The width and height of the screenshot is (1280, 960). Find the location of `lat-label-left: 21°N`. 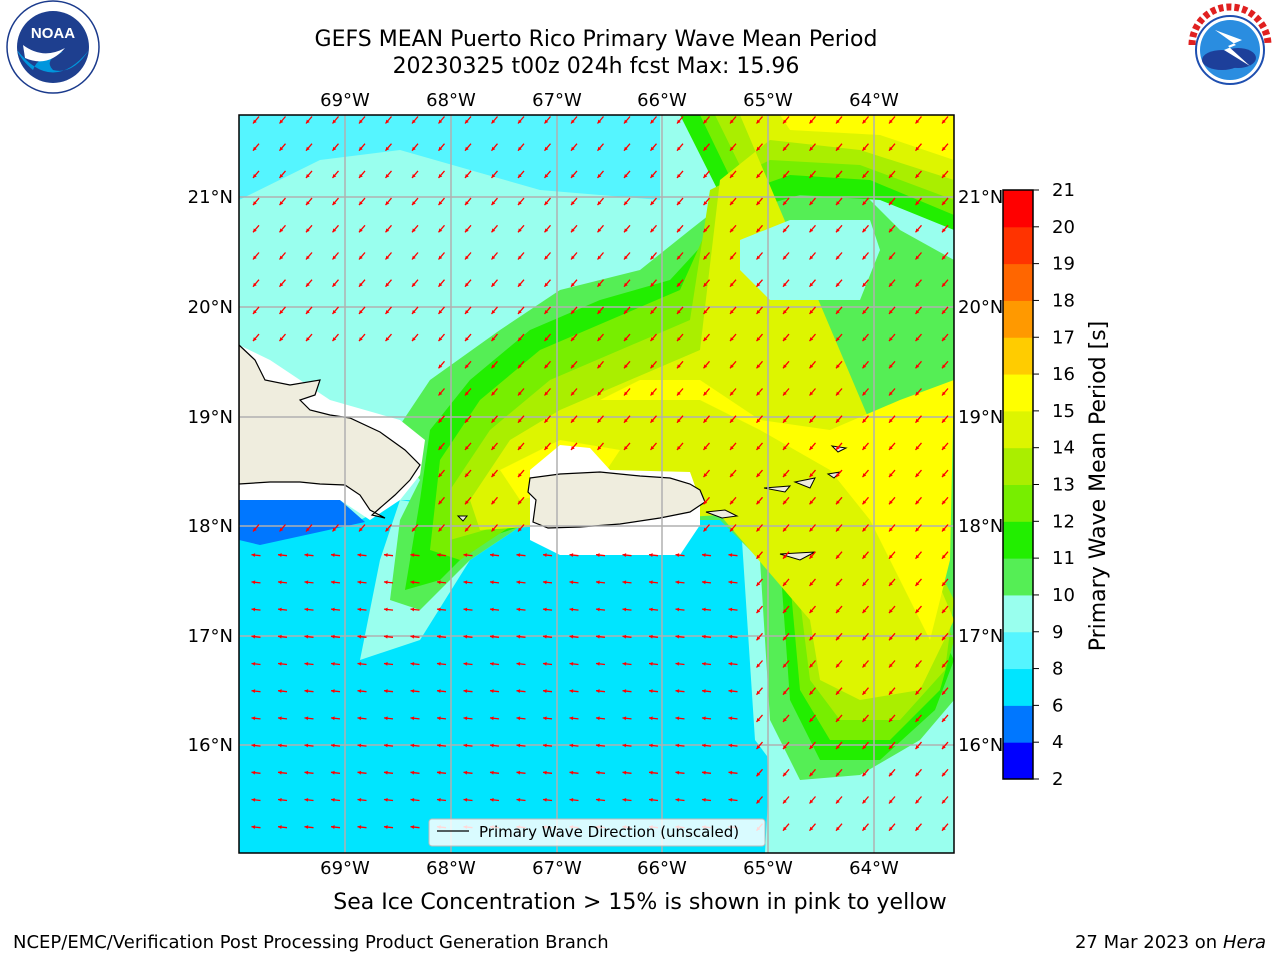

lat-label-left: 21°N is located at coordinates (210, 197).